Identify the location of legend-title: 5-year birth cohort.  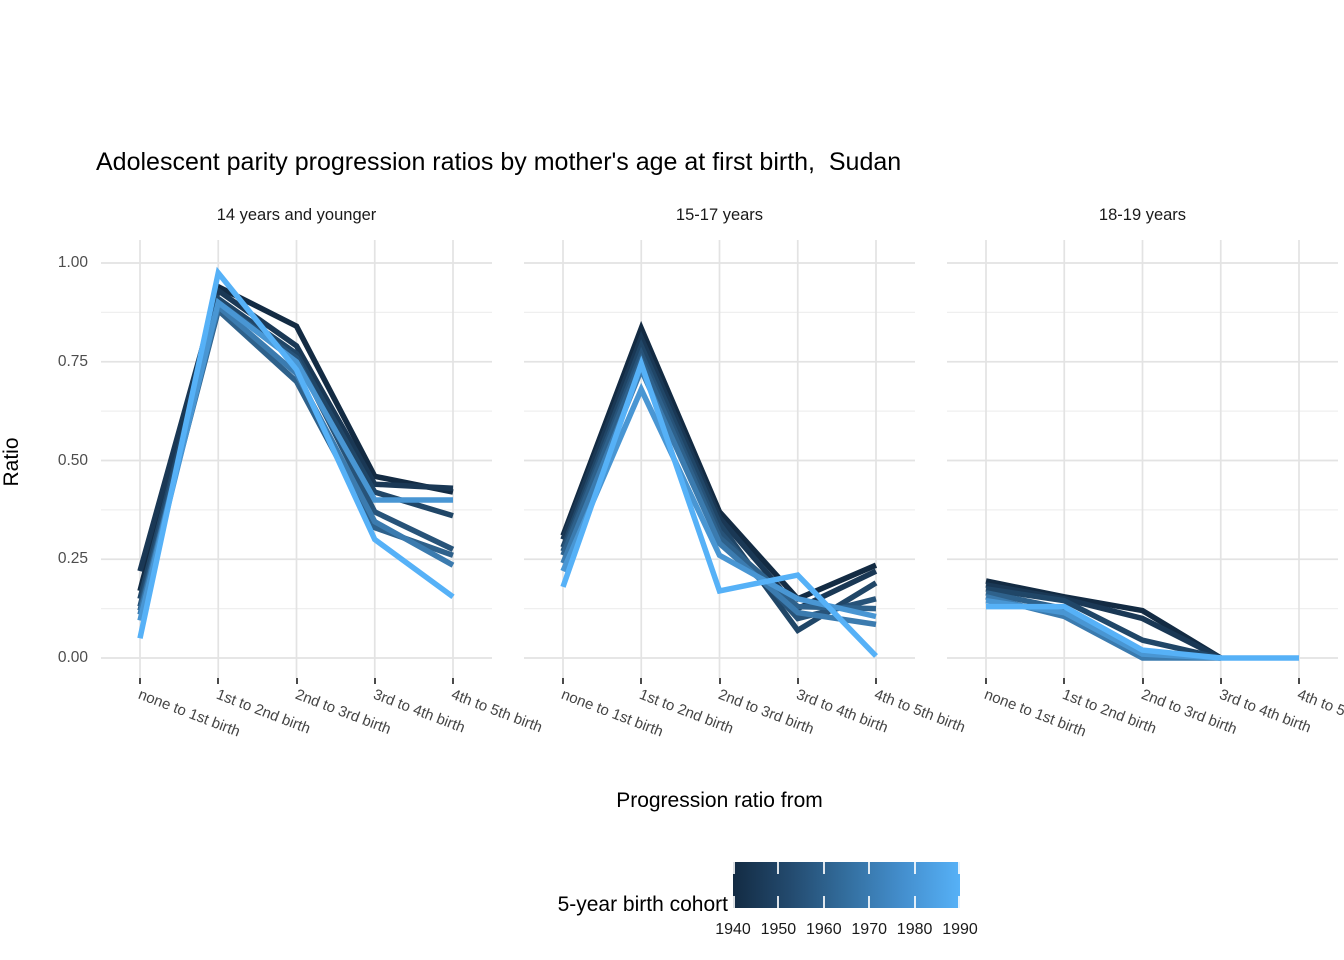
(642, 904).